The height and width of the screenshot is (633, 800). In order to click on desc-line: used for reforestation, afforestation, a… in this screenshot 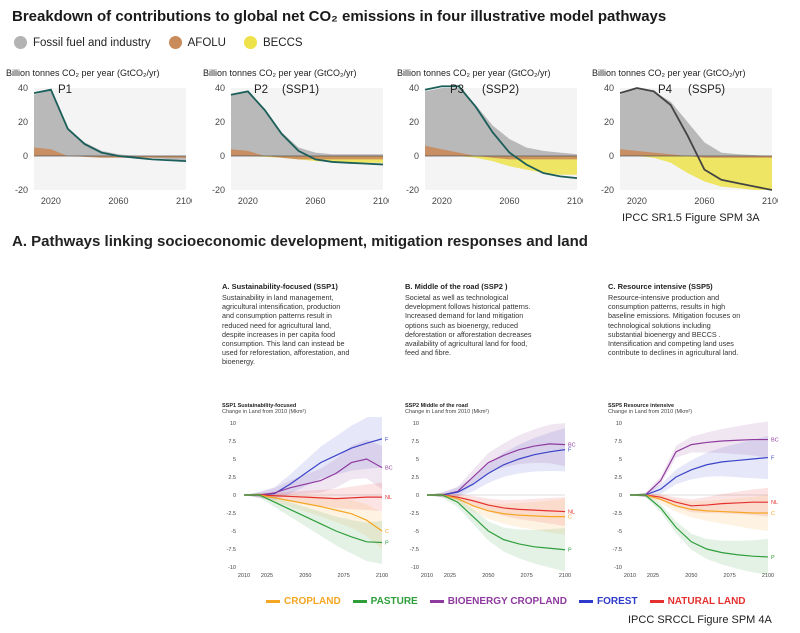, I will do `click(286, 353)`.